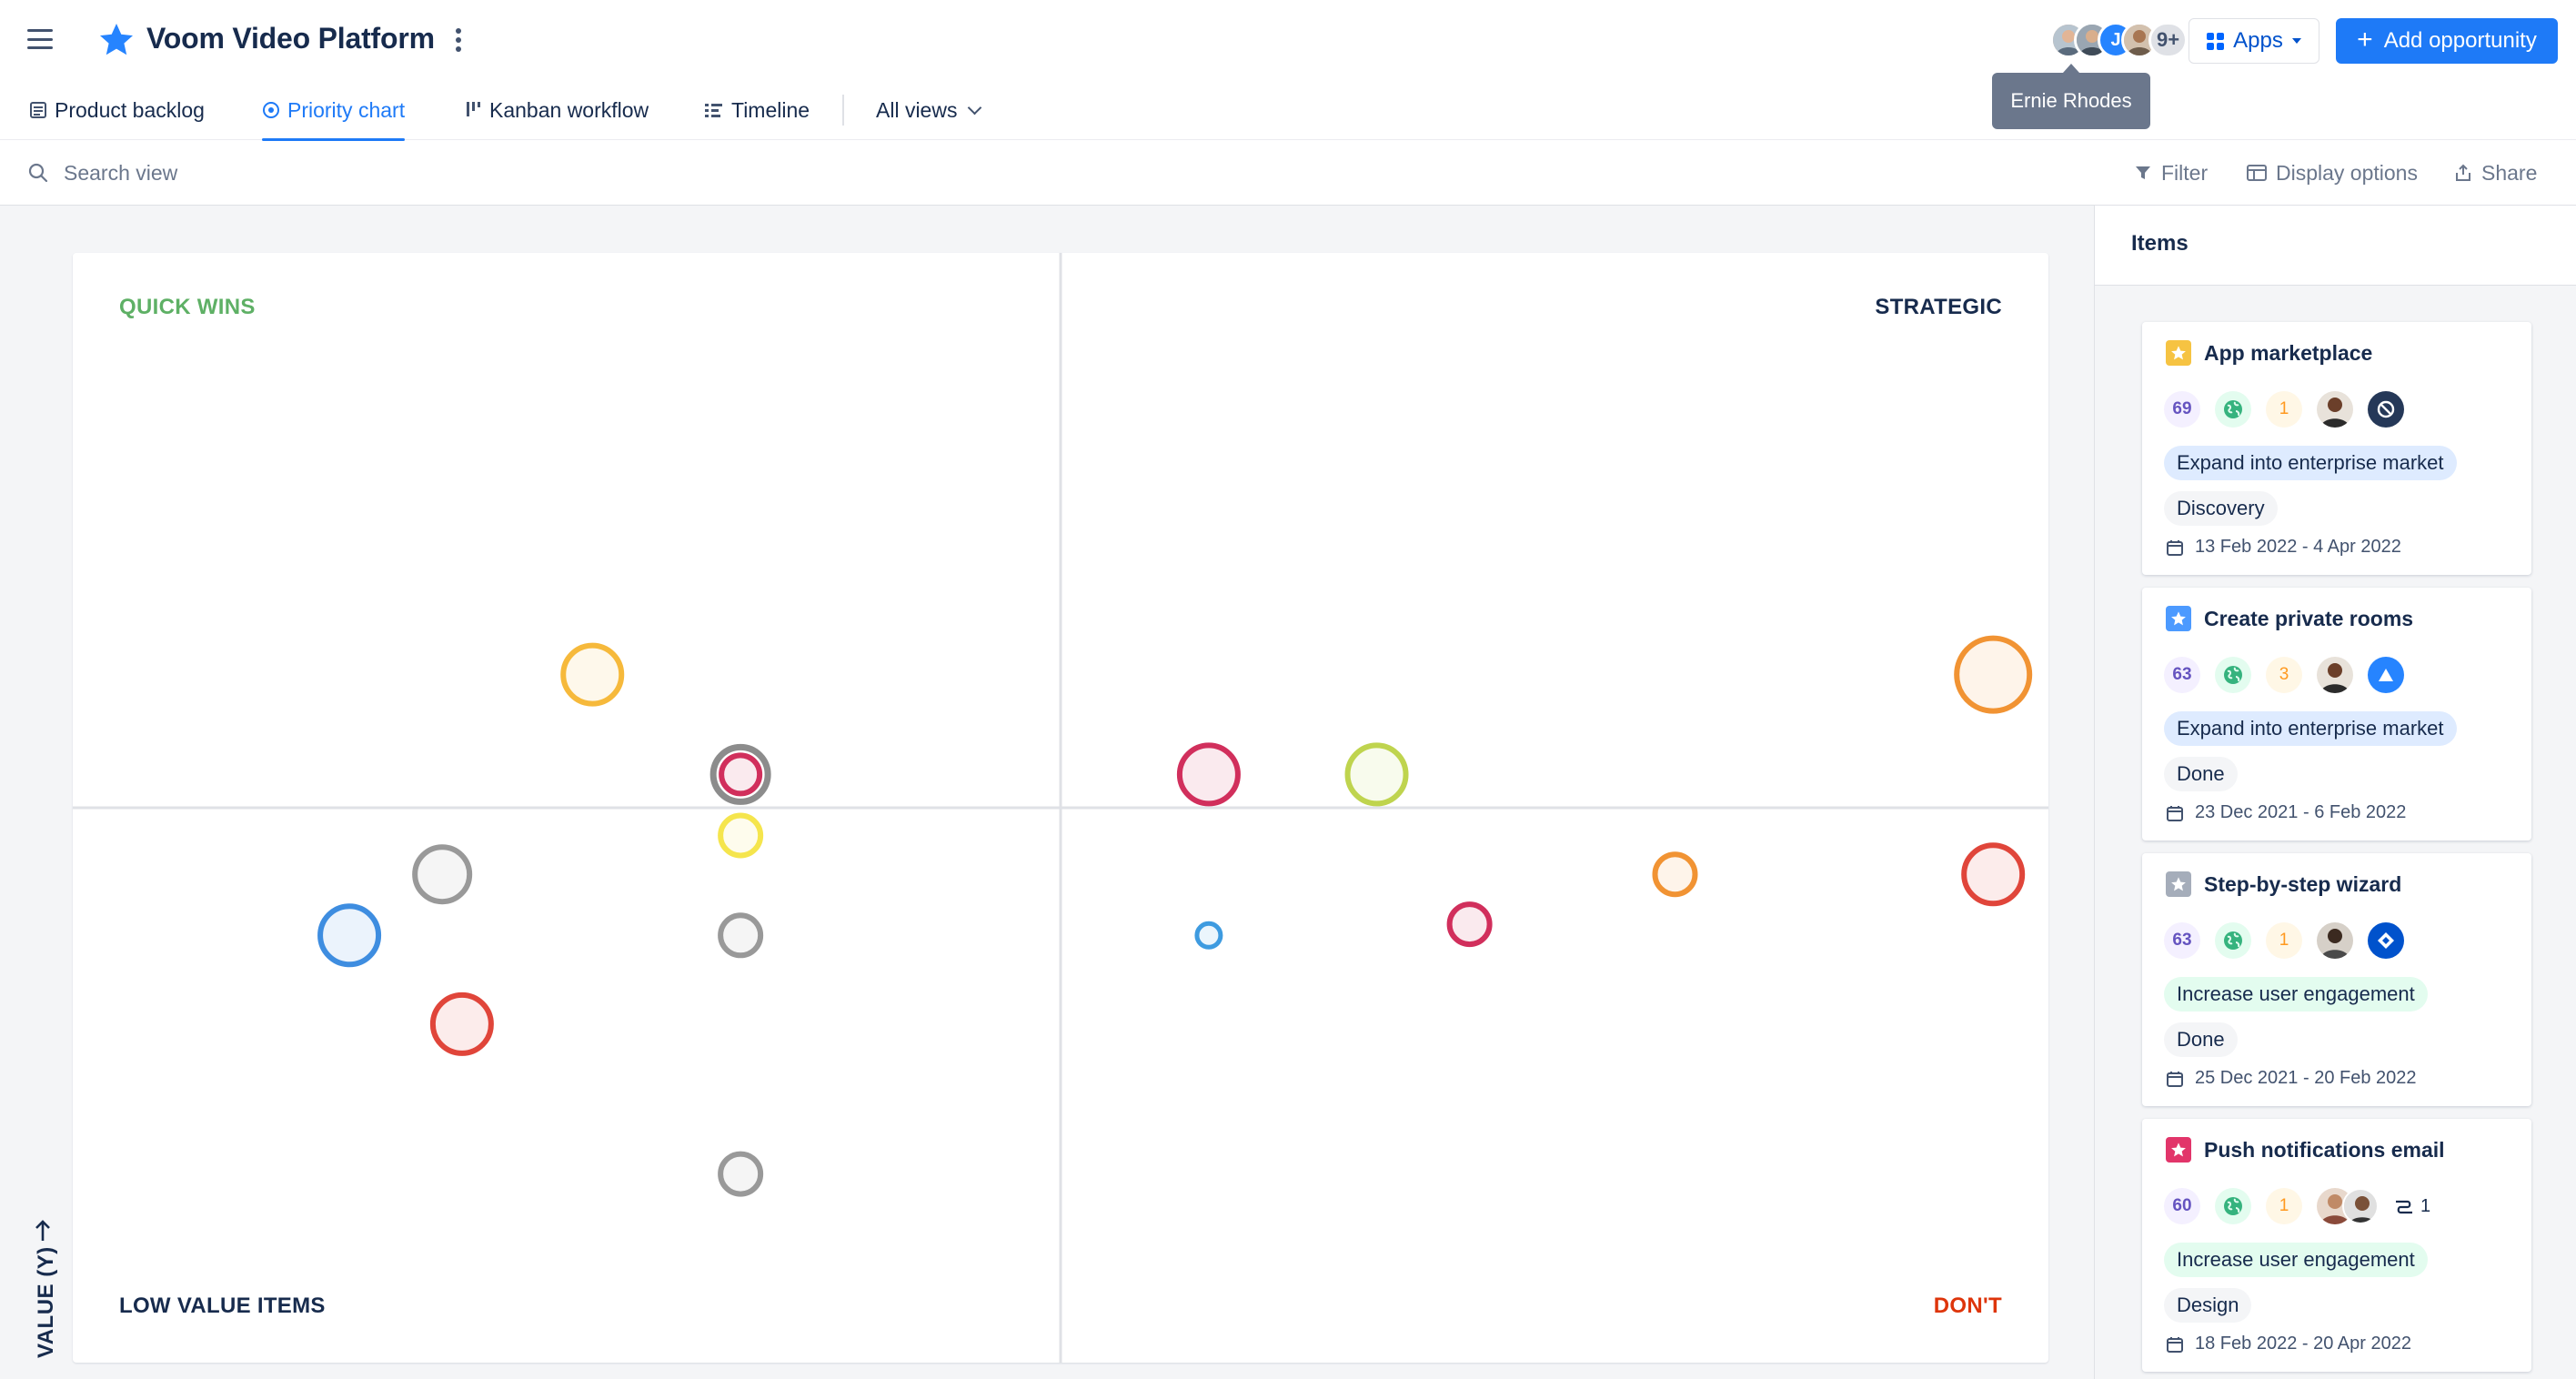 This screenshot has width=2576, height=1379. I want to click on filter-label: Filter, so click(2185, 172).